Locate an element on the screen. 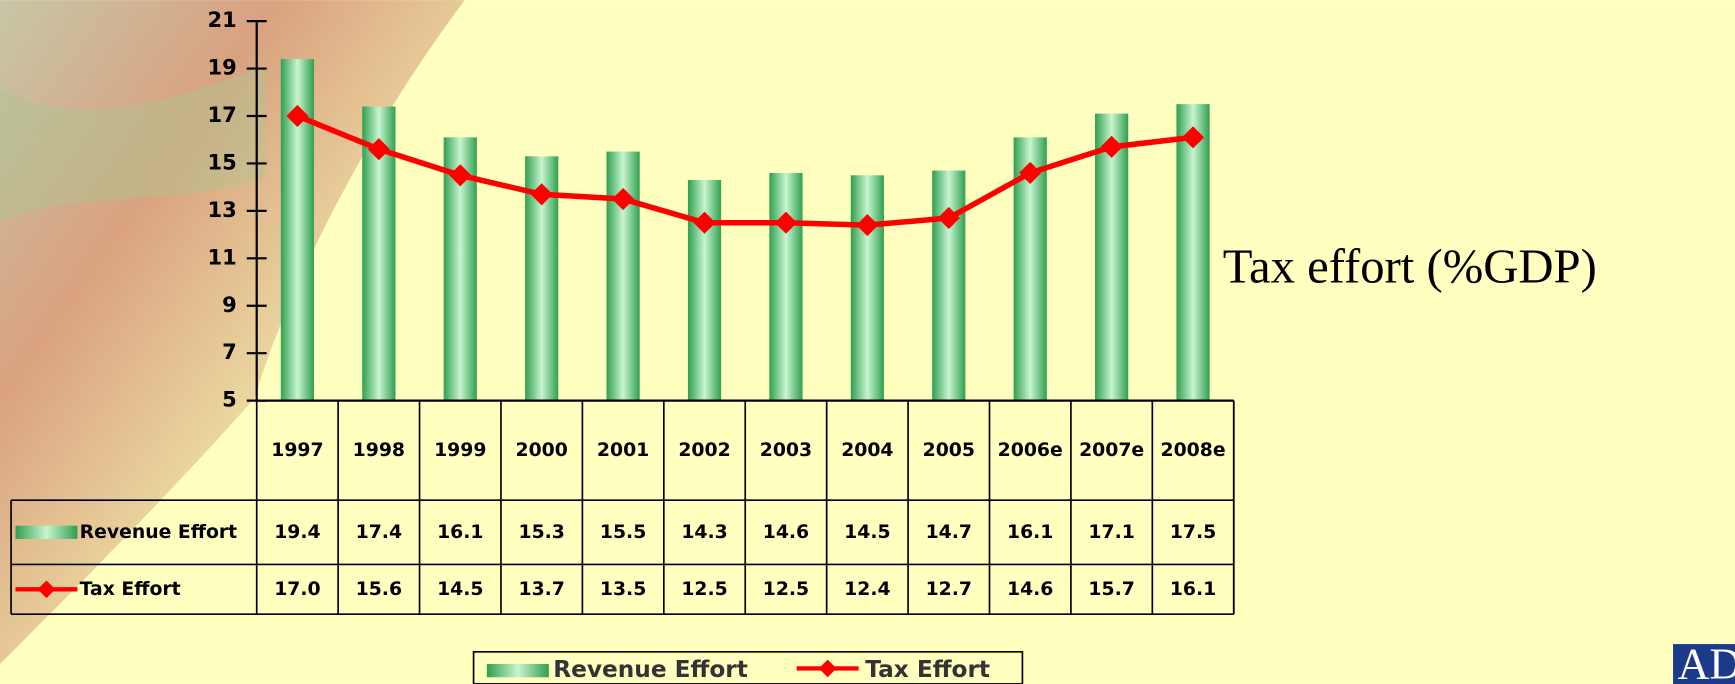 The width and height of the screenshot is (1735, 684). table-cell: 17.4 is located at coordinates (379, 532).